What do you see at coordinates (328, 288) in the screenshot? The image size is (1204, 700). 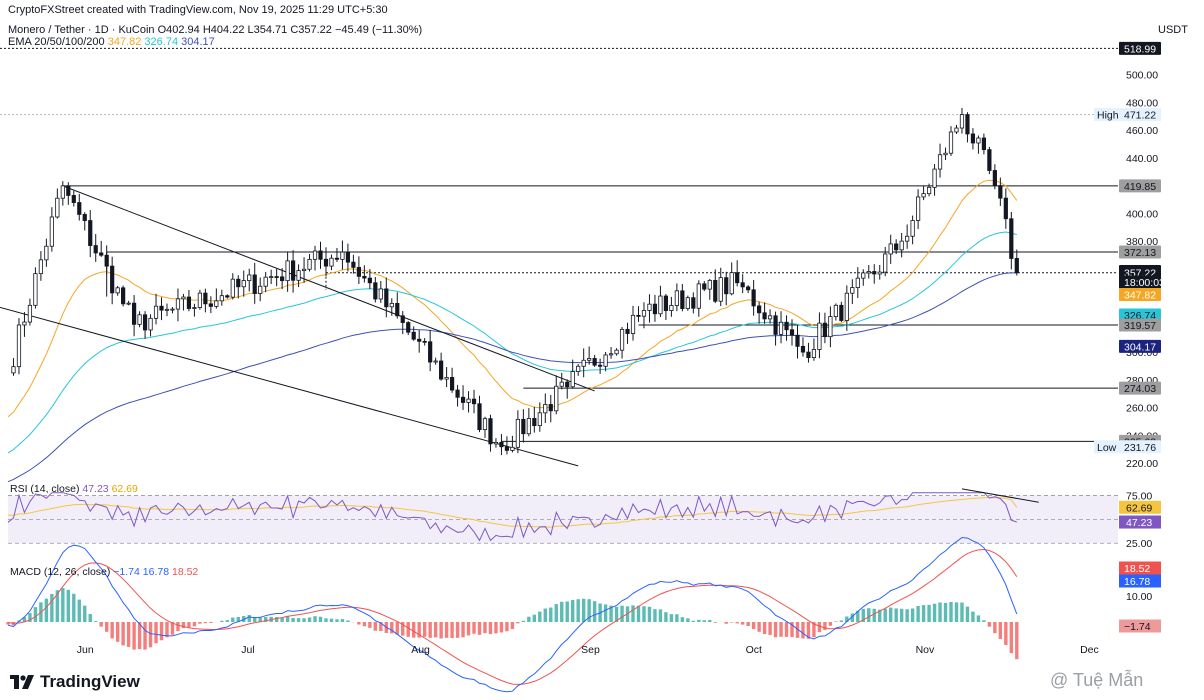 I see `trendline` at bounding box center [328, 288].